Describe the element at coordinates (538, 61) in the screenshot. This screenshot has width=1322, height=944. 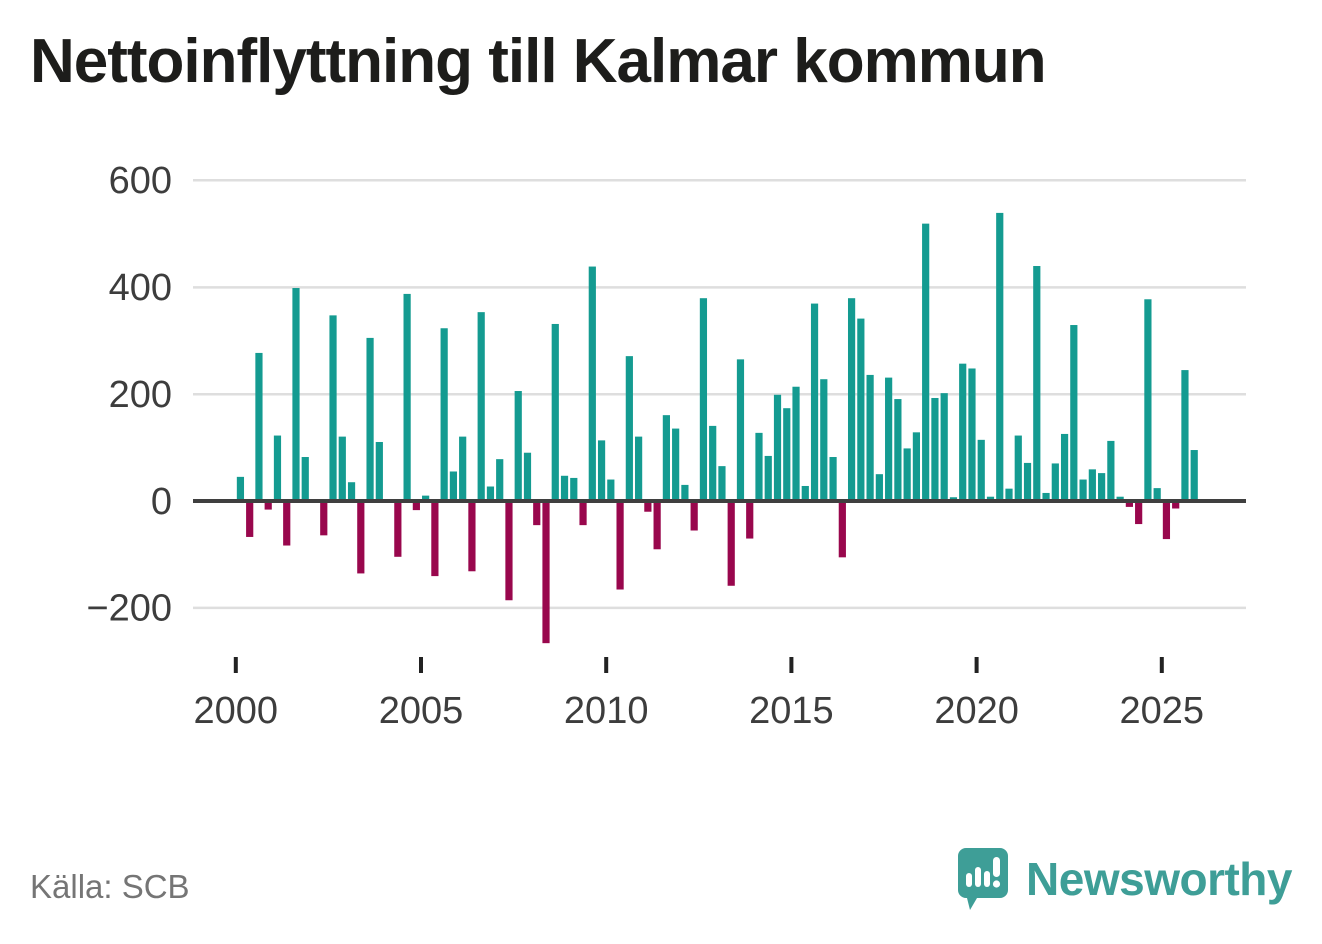
I see `page-title: Nettoinflyttning till Kalmar kommun` at that location.